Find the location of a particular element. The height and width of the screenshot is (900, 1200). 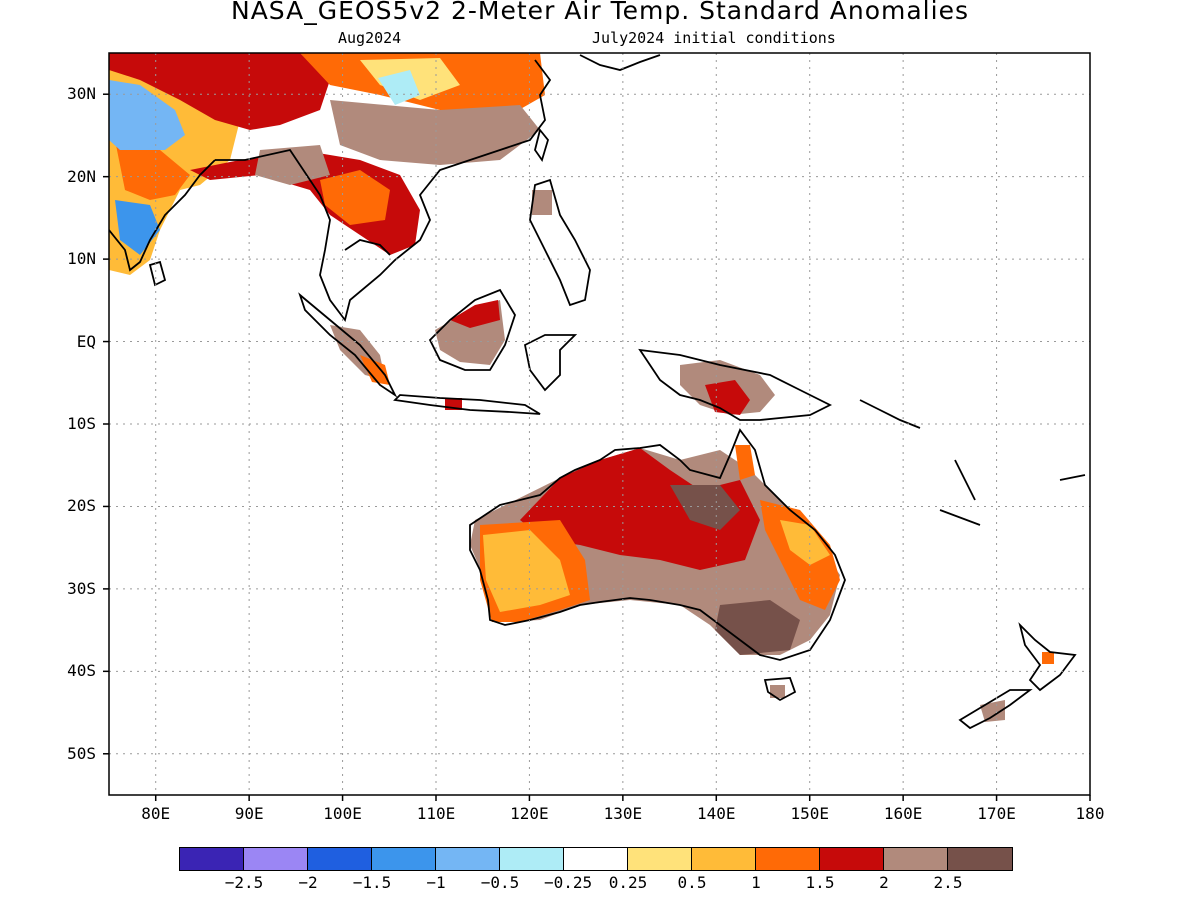

south-china-brown is located at coordinates (435, 132).